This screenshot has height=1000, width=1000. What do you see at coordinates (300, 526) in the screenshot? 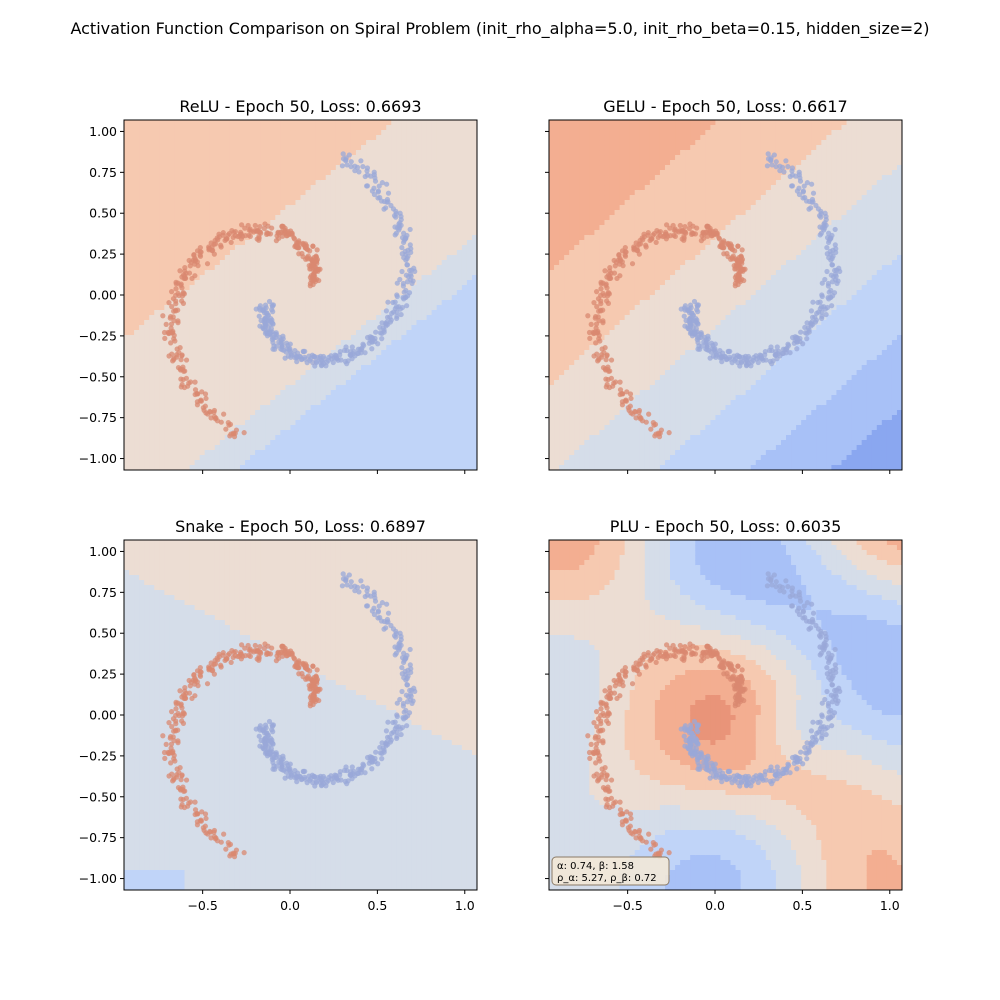
I see `subplot-title: Snake - Epoch 50, Loss: 0.6897` at bounding box center [300, 526].